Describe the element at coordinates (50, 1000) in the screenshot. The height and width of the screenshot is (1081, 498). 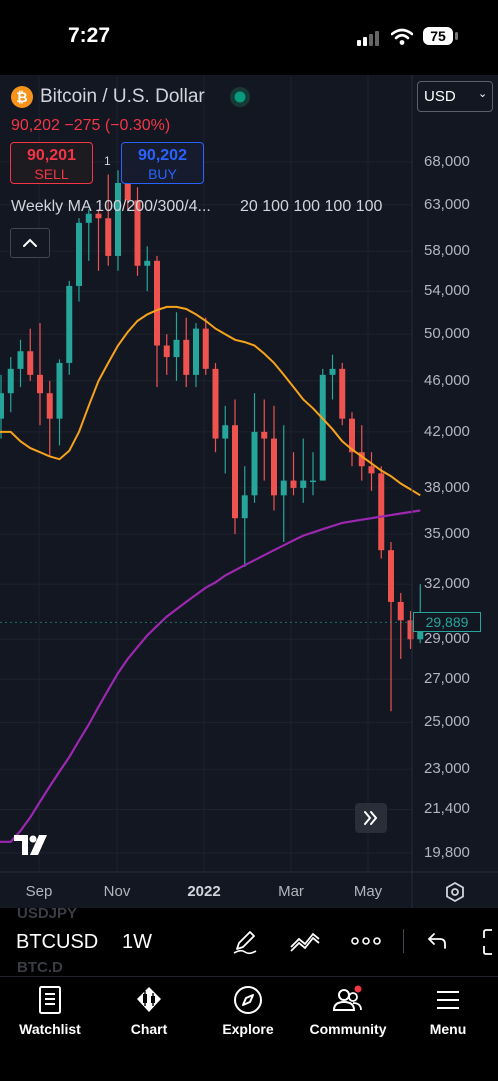
I see `watchlist-icon` at that location.